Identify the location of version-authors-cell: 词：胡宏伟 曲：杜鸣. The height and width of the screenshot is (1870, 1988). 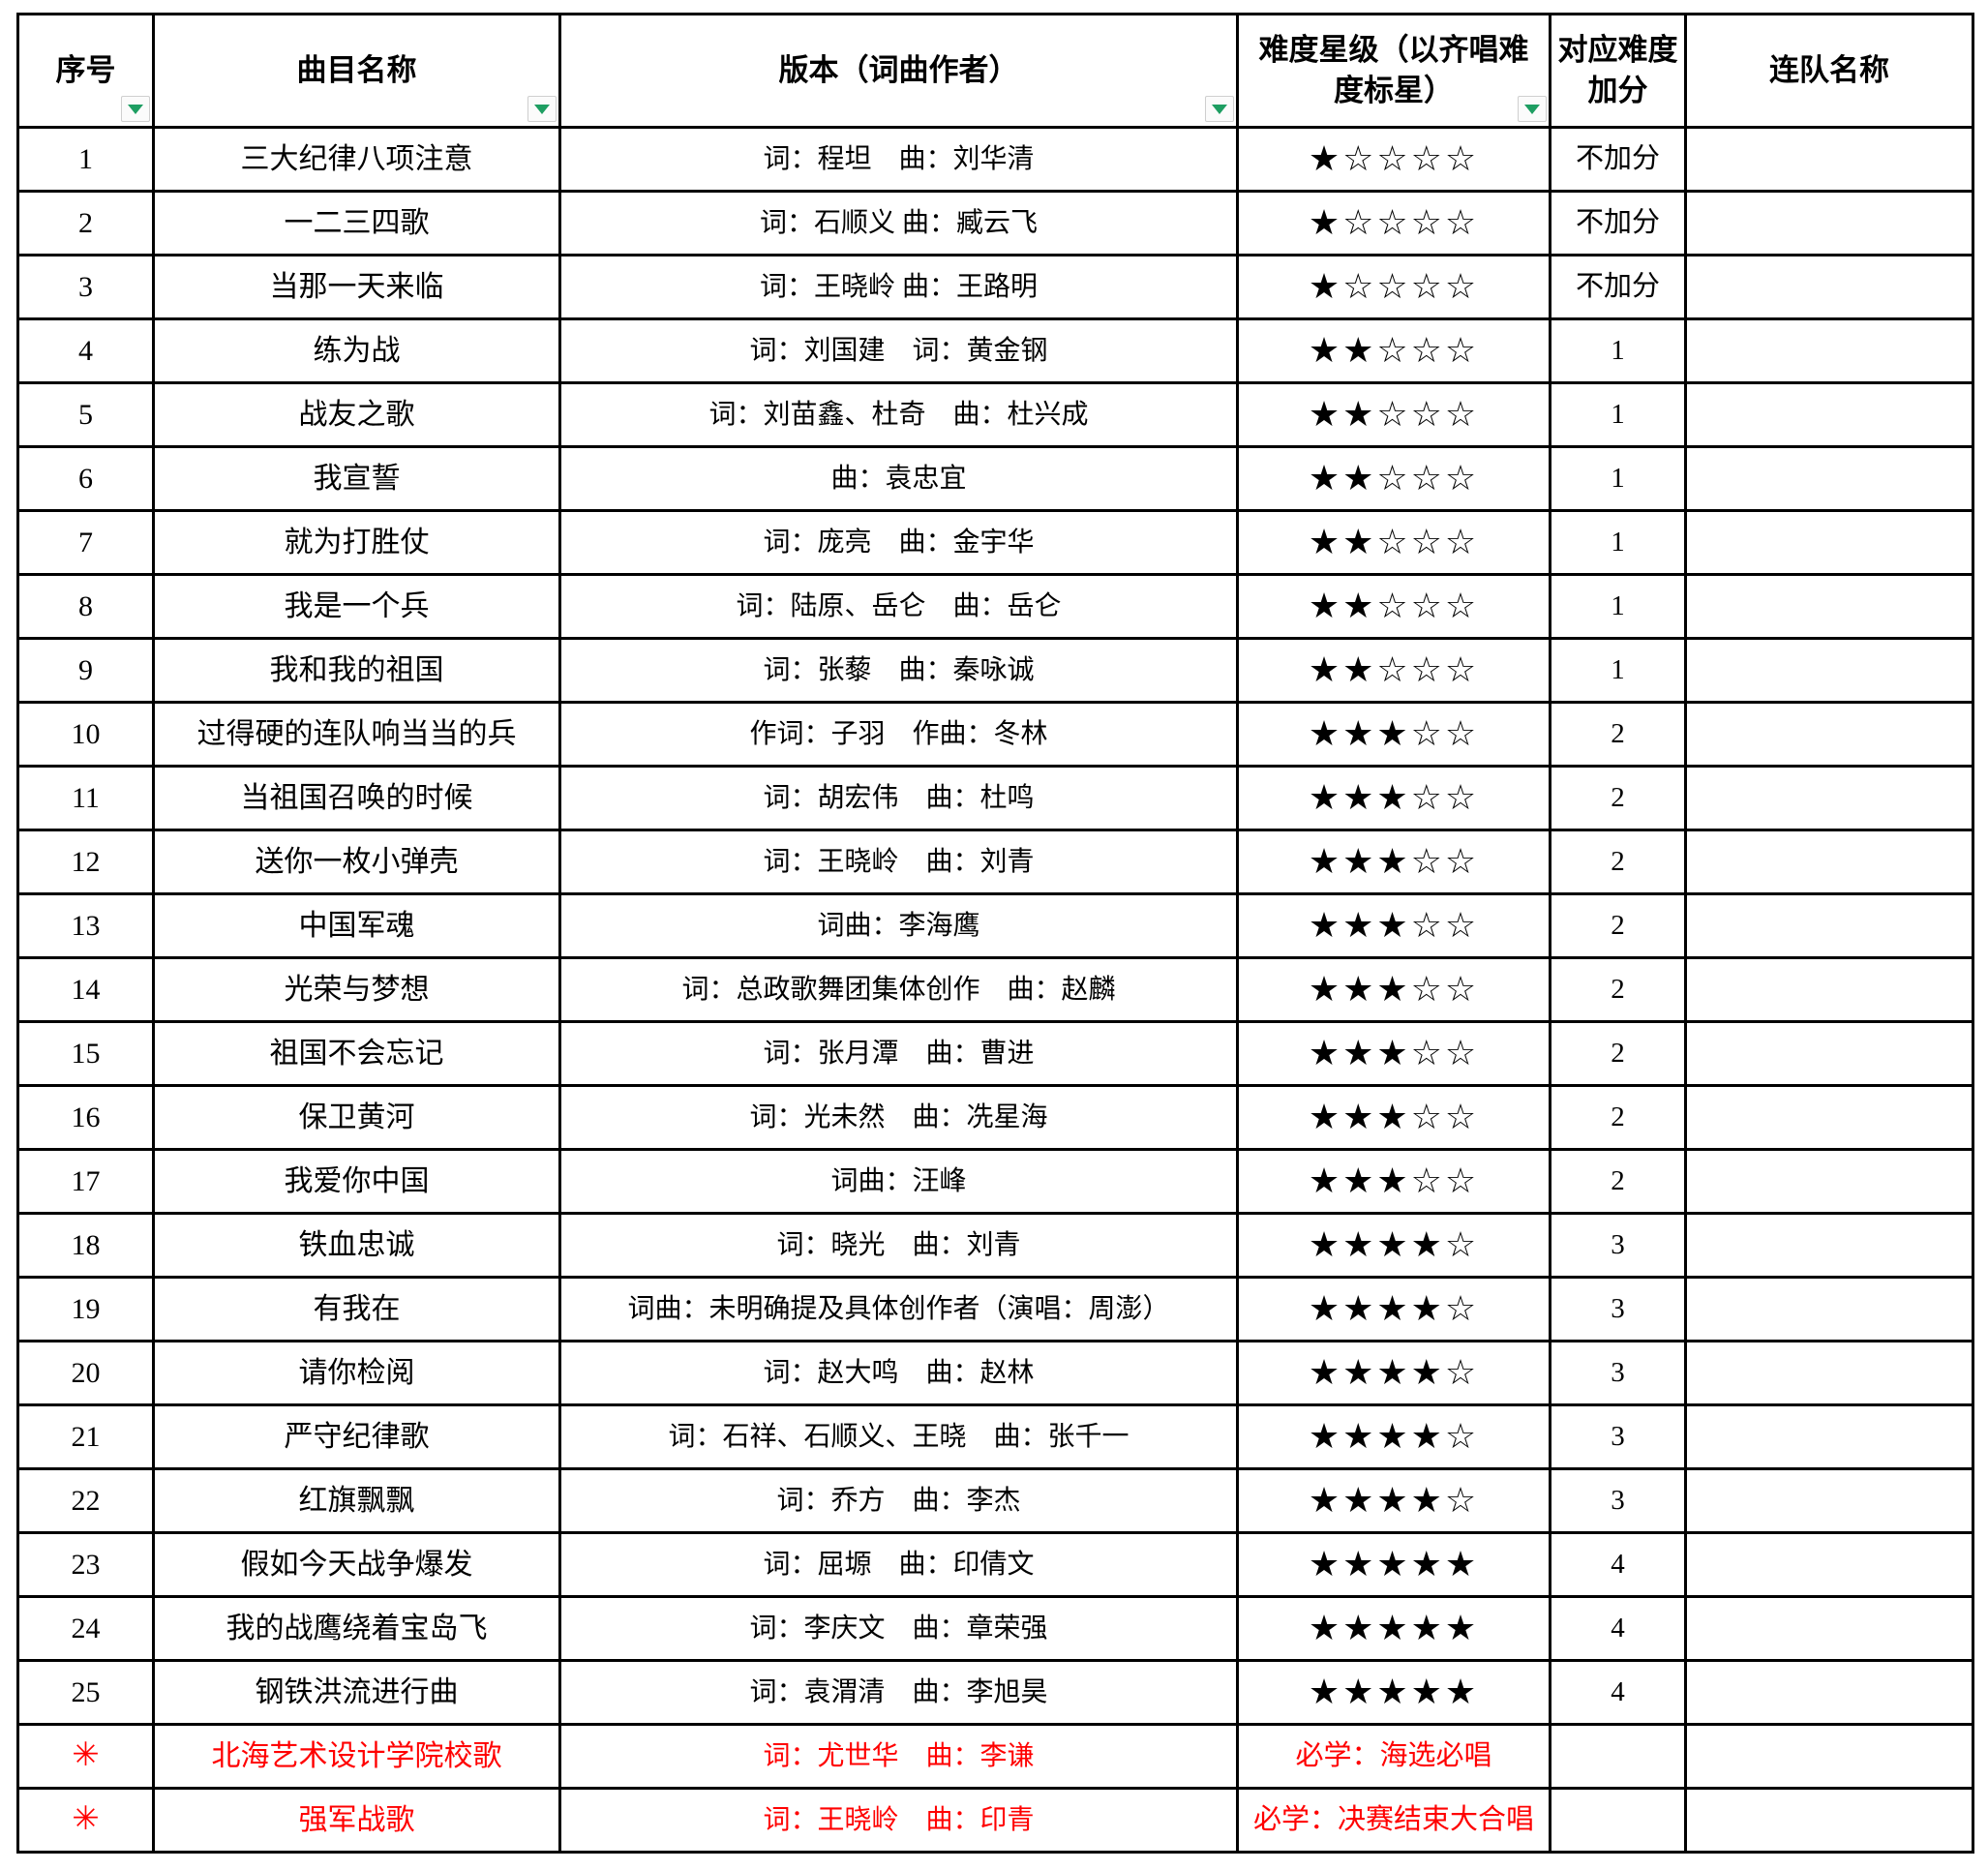
(898, 798).